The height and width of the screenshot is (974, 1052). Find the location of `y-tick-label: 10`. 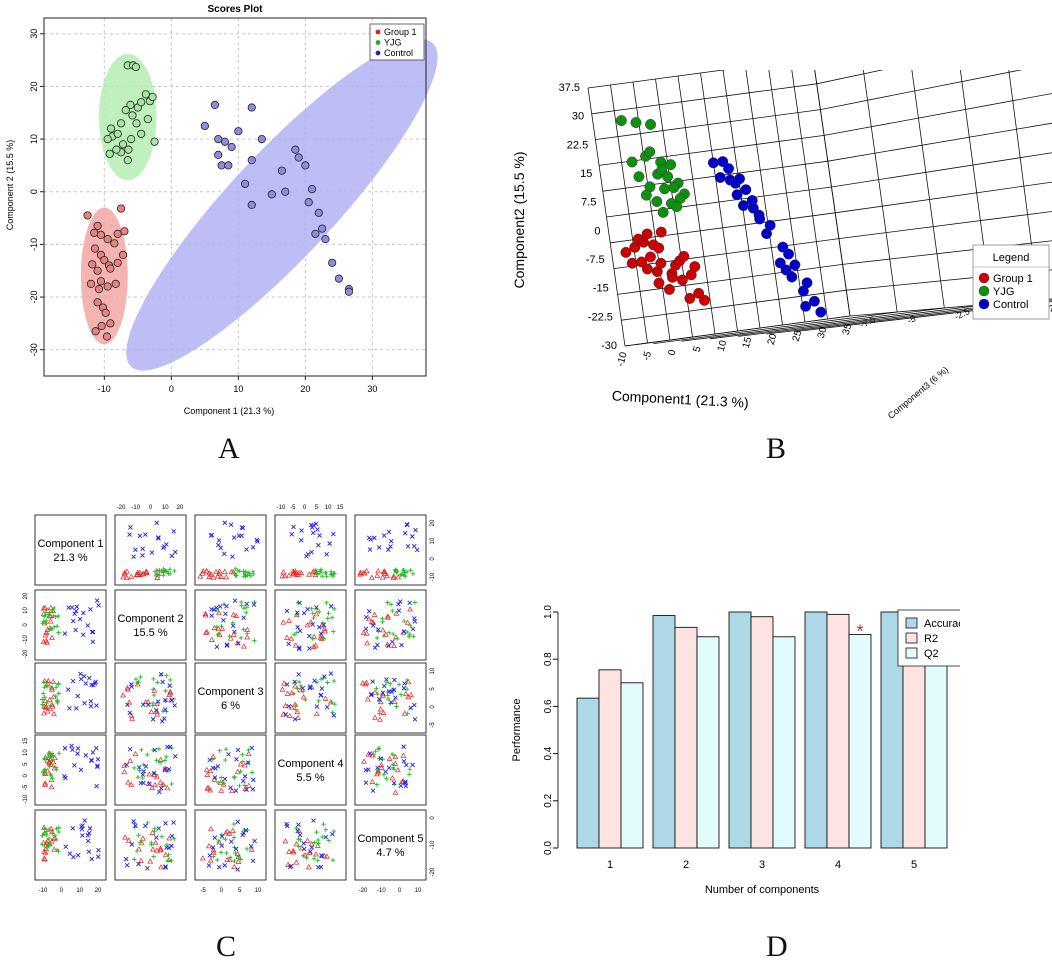

y-tick-label: 10 is located at coordinates (34, 139).